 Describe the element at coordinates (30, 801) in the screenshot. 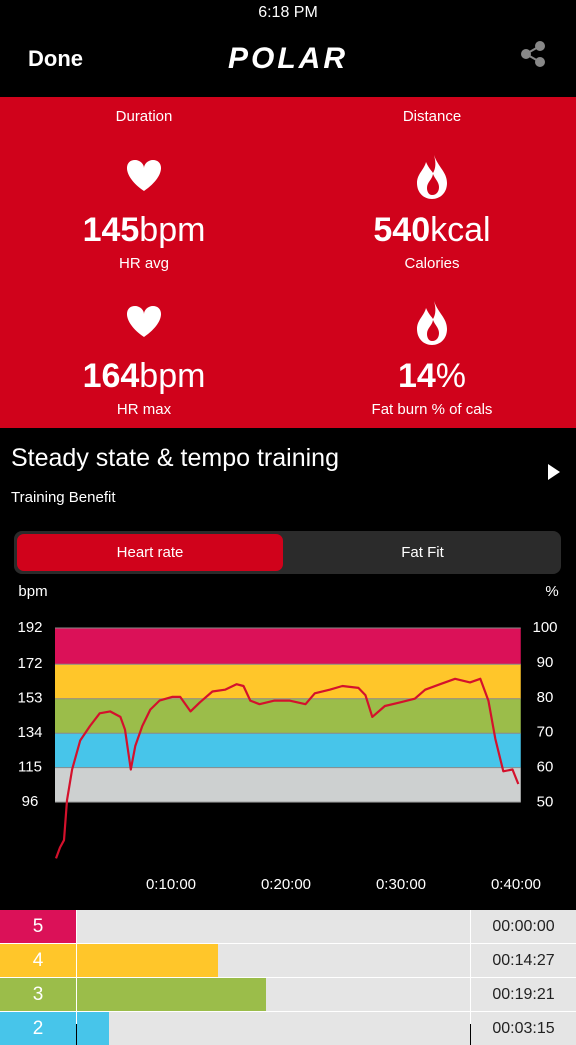

I see `y-tick-label: 96` at that location.